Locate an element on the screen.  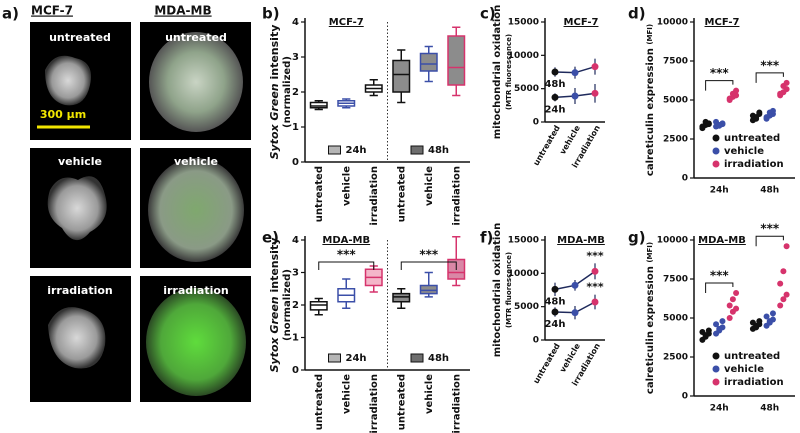
y-axis-label-text: mitochondrial oxidation is located at coordinates (497, 290).